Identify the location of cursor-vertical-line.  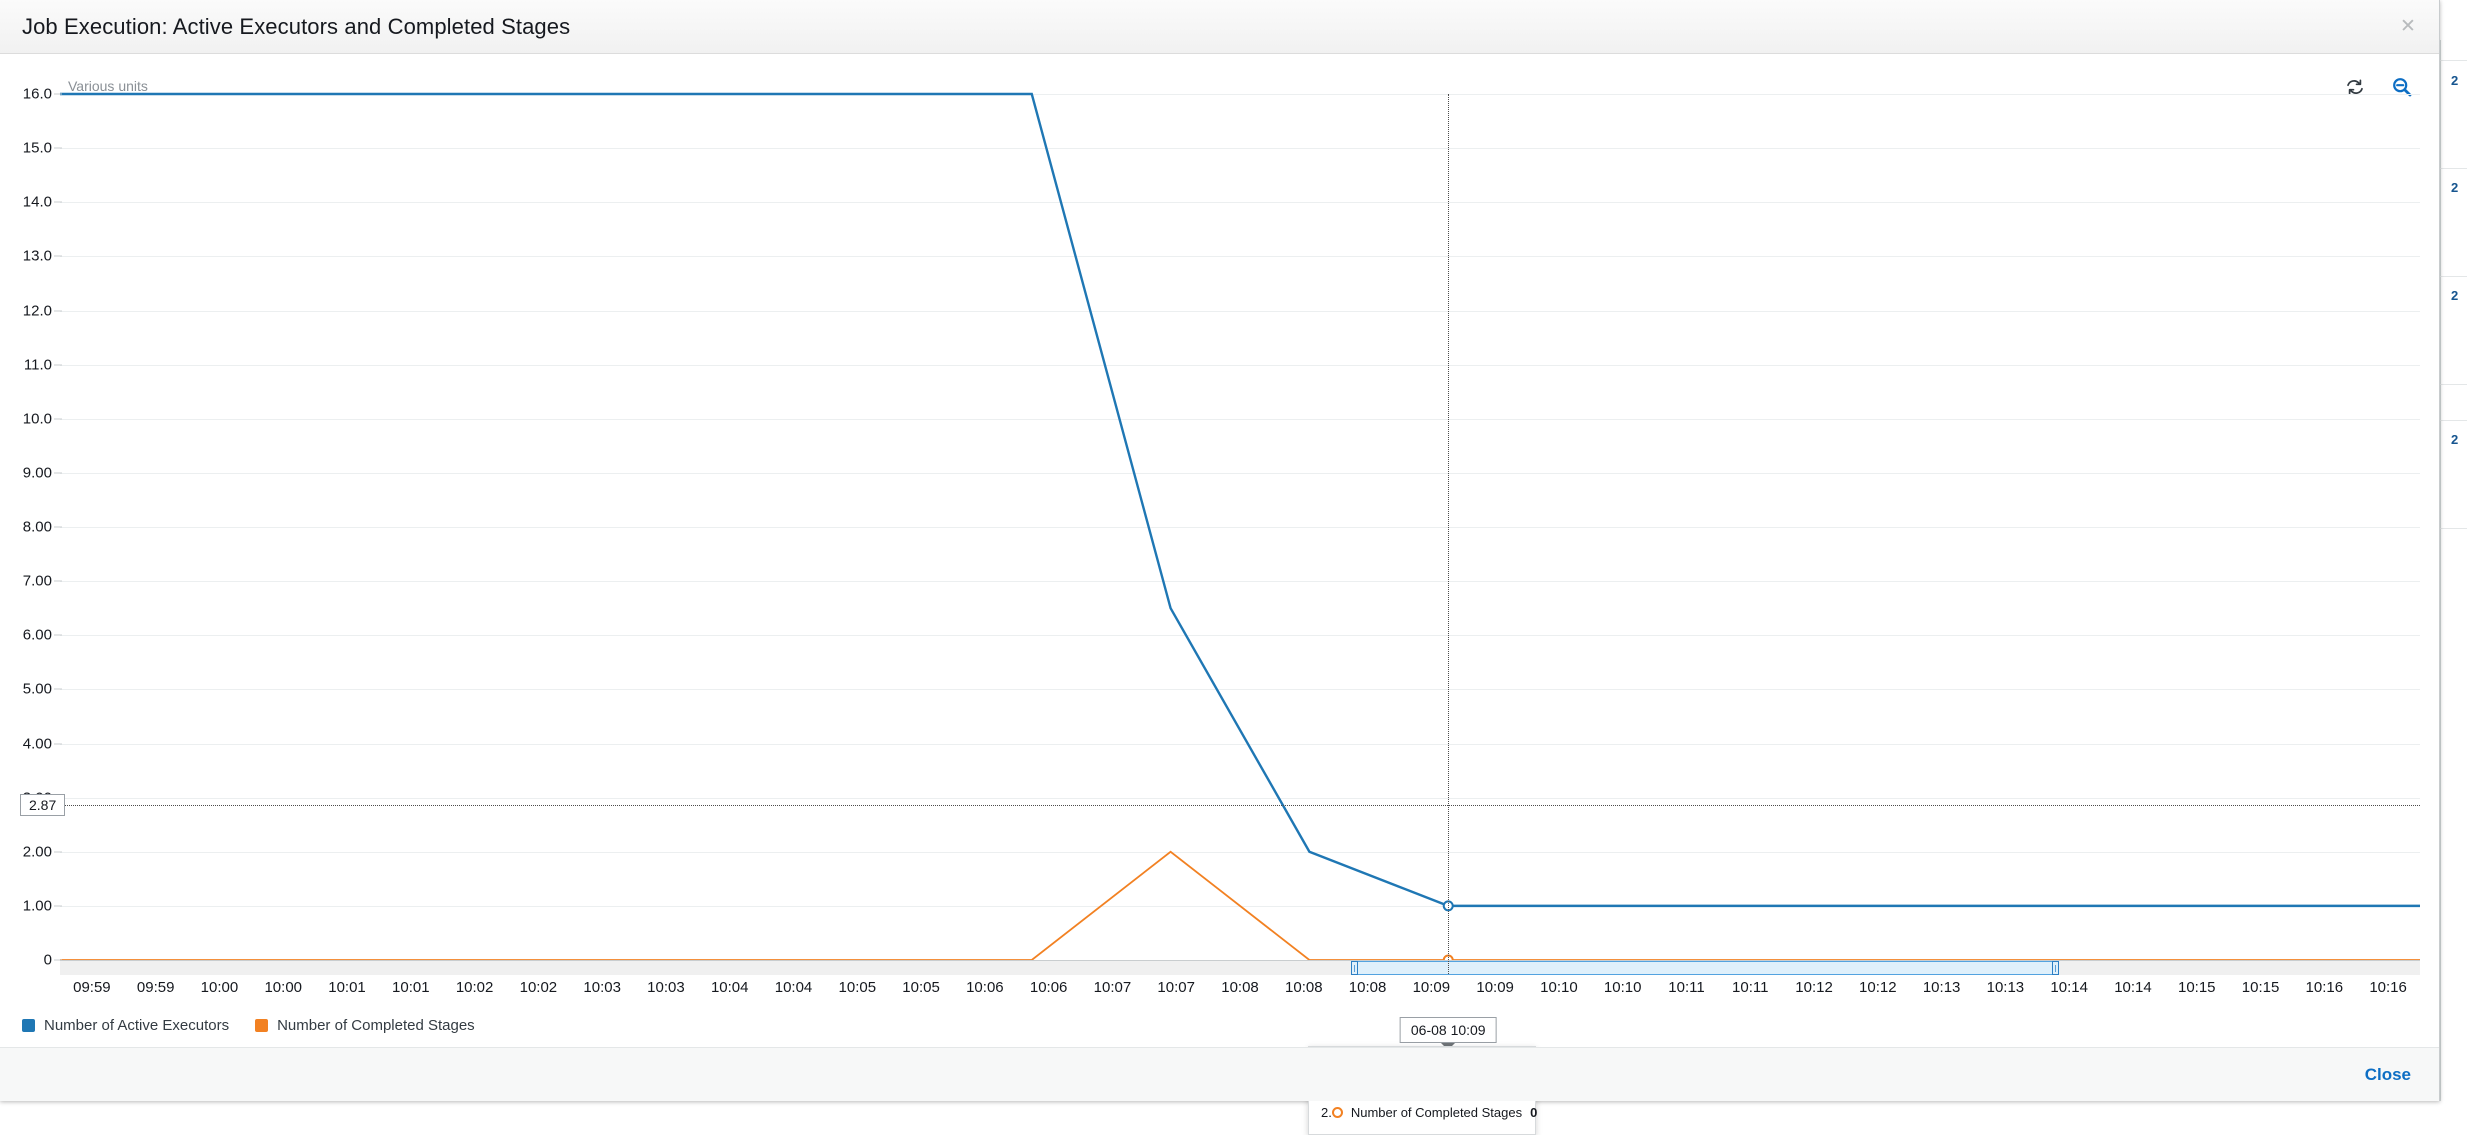
(1449, 534).